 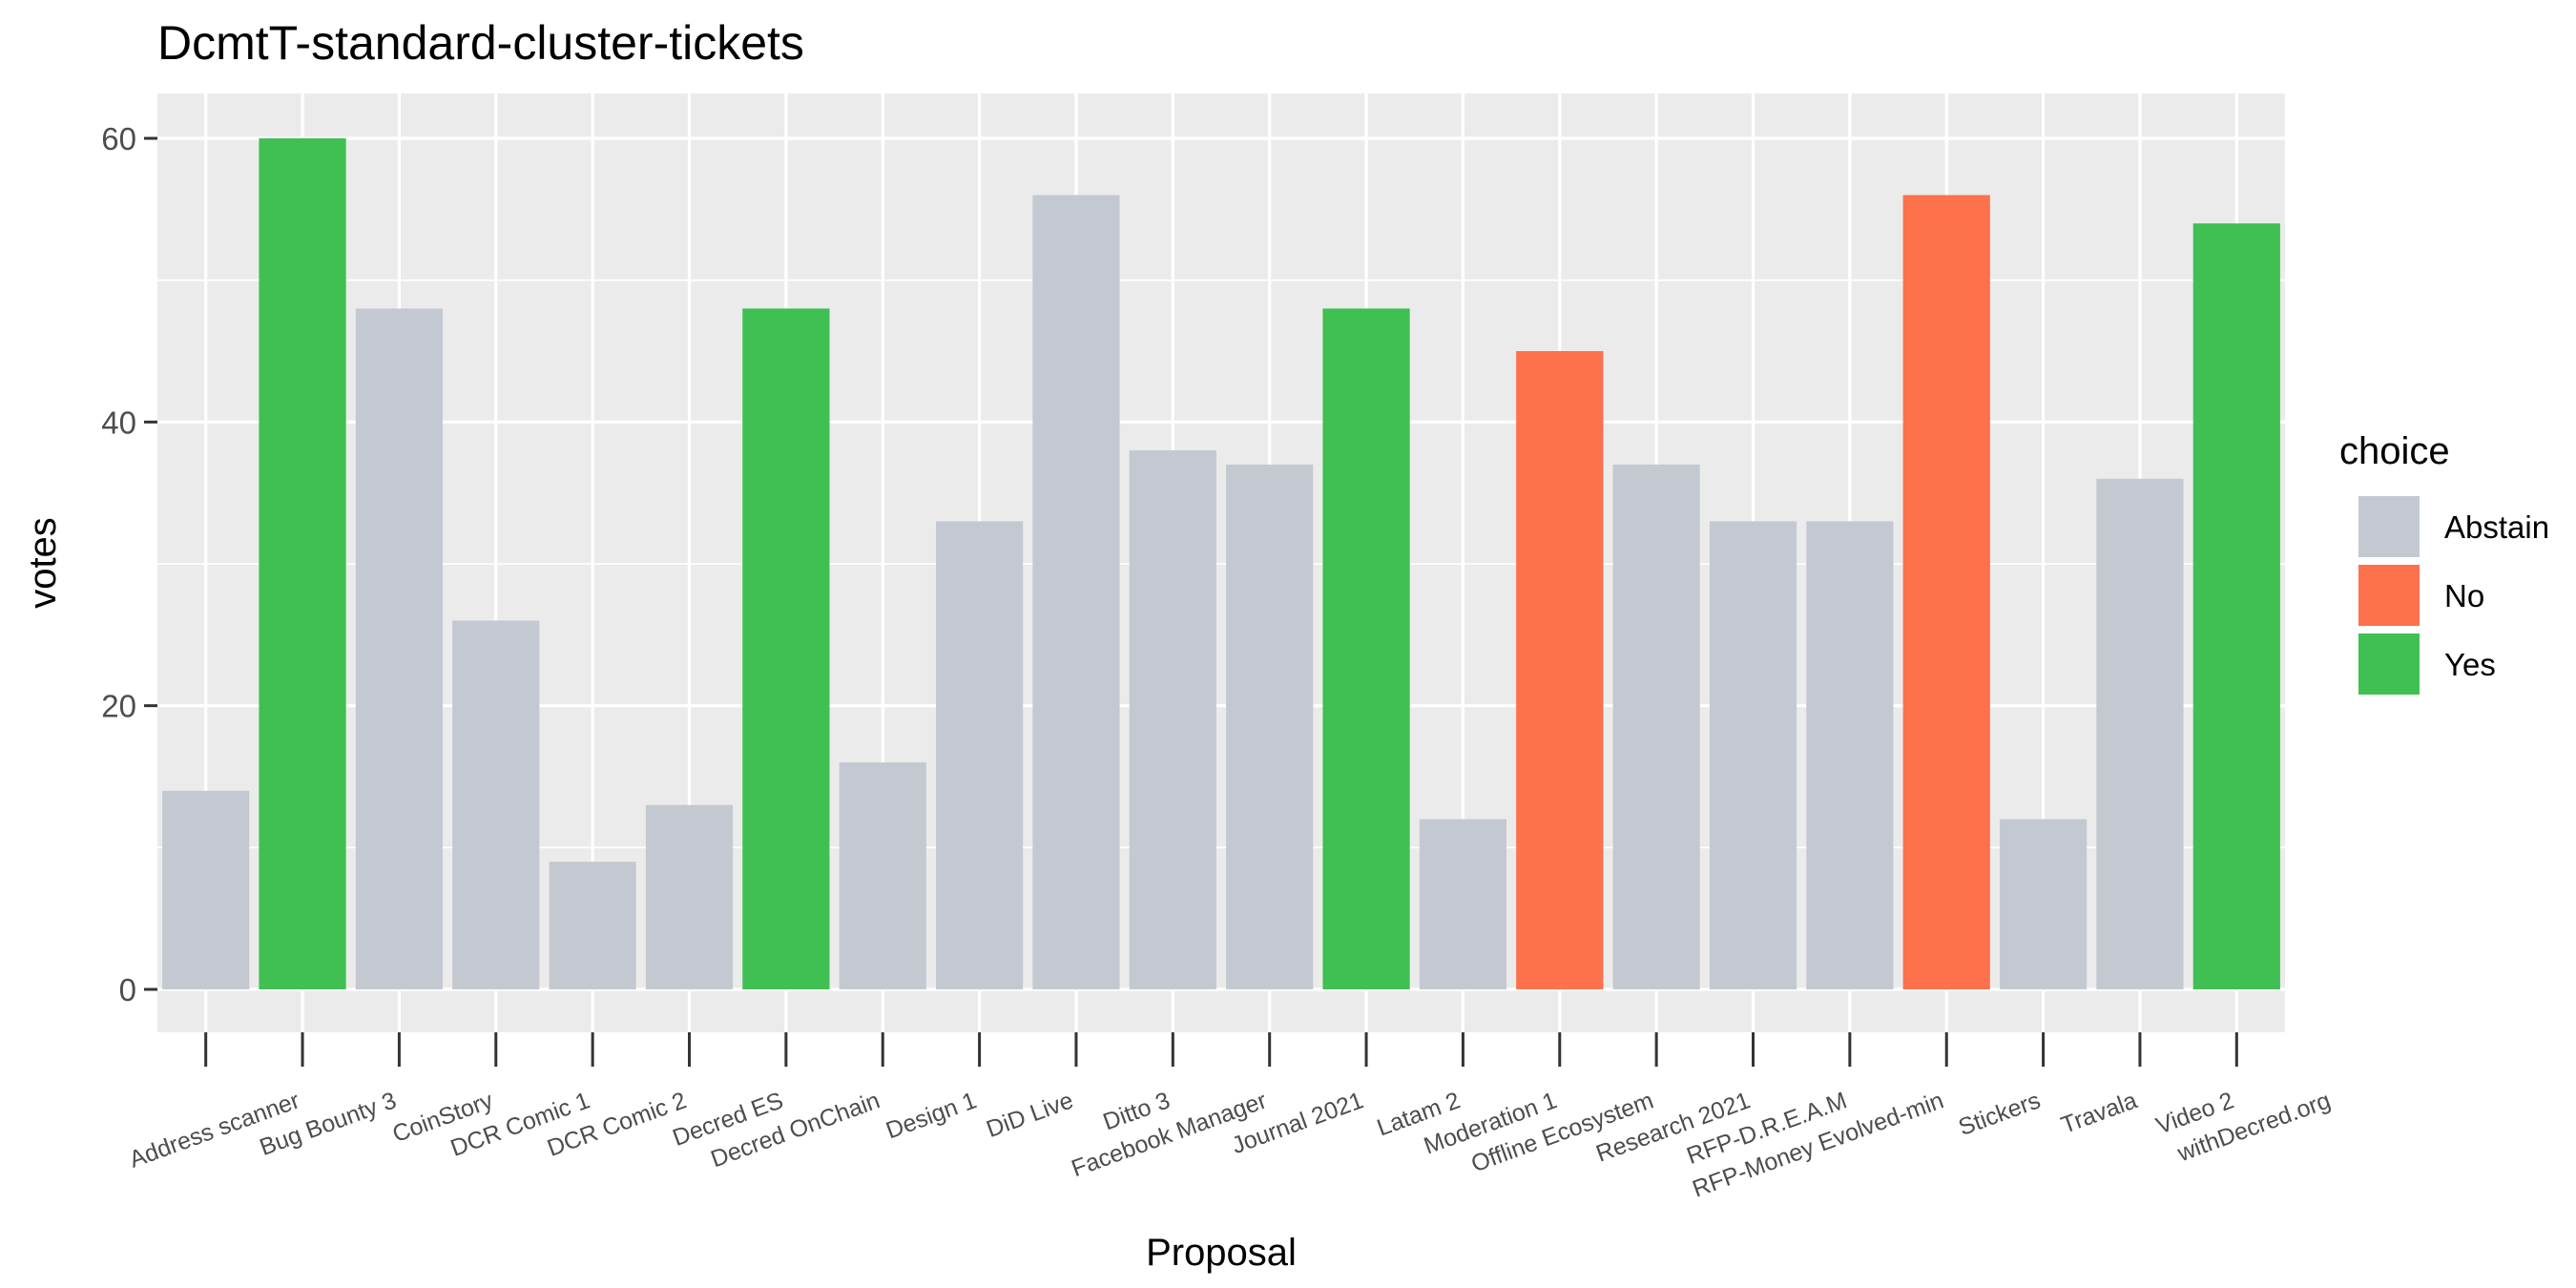 I want to click on x-axis-title: Proposal, so click(x=1221, y=1253).